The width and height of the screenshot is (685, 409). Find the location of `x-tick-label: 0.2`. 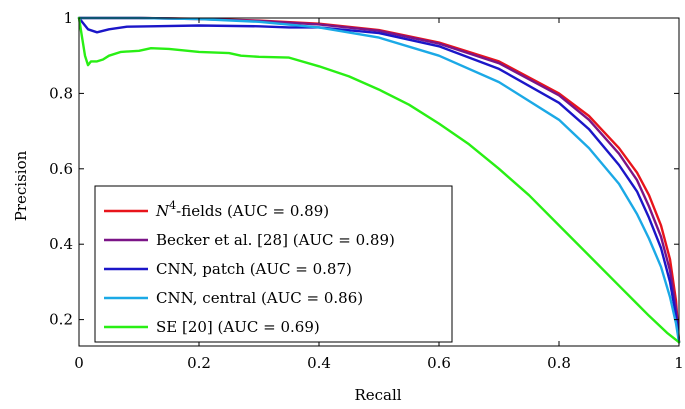

x-tick-label: 0.2 is located at coordinates (199, 363).